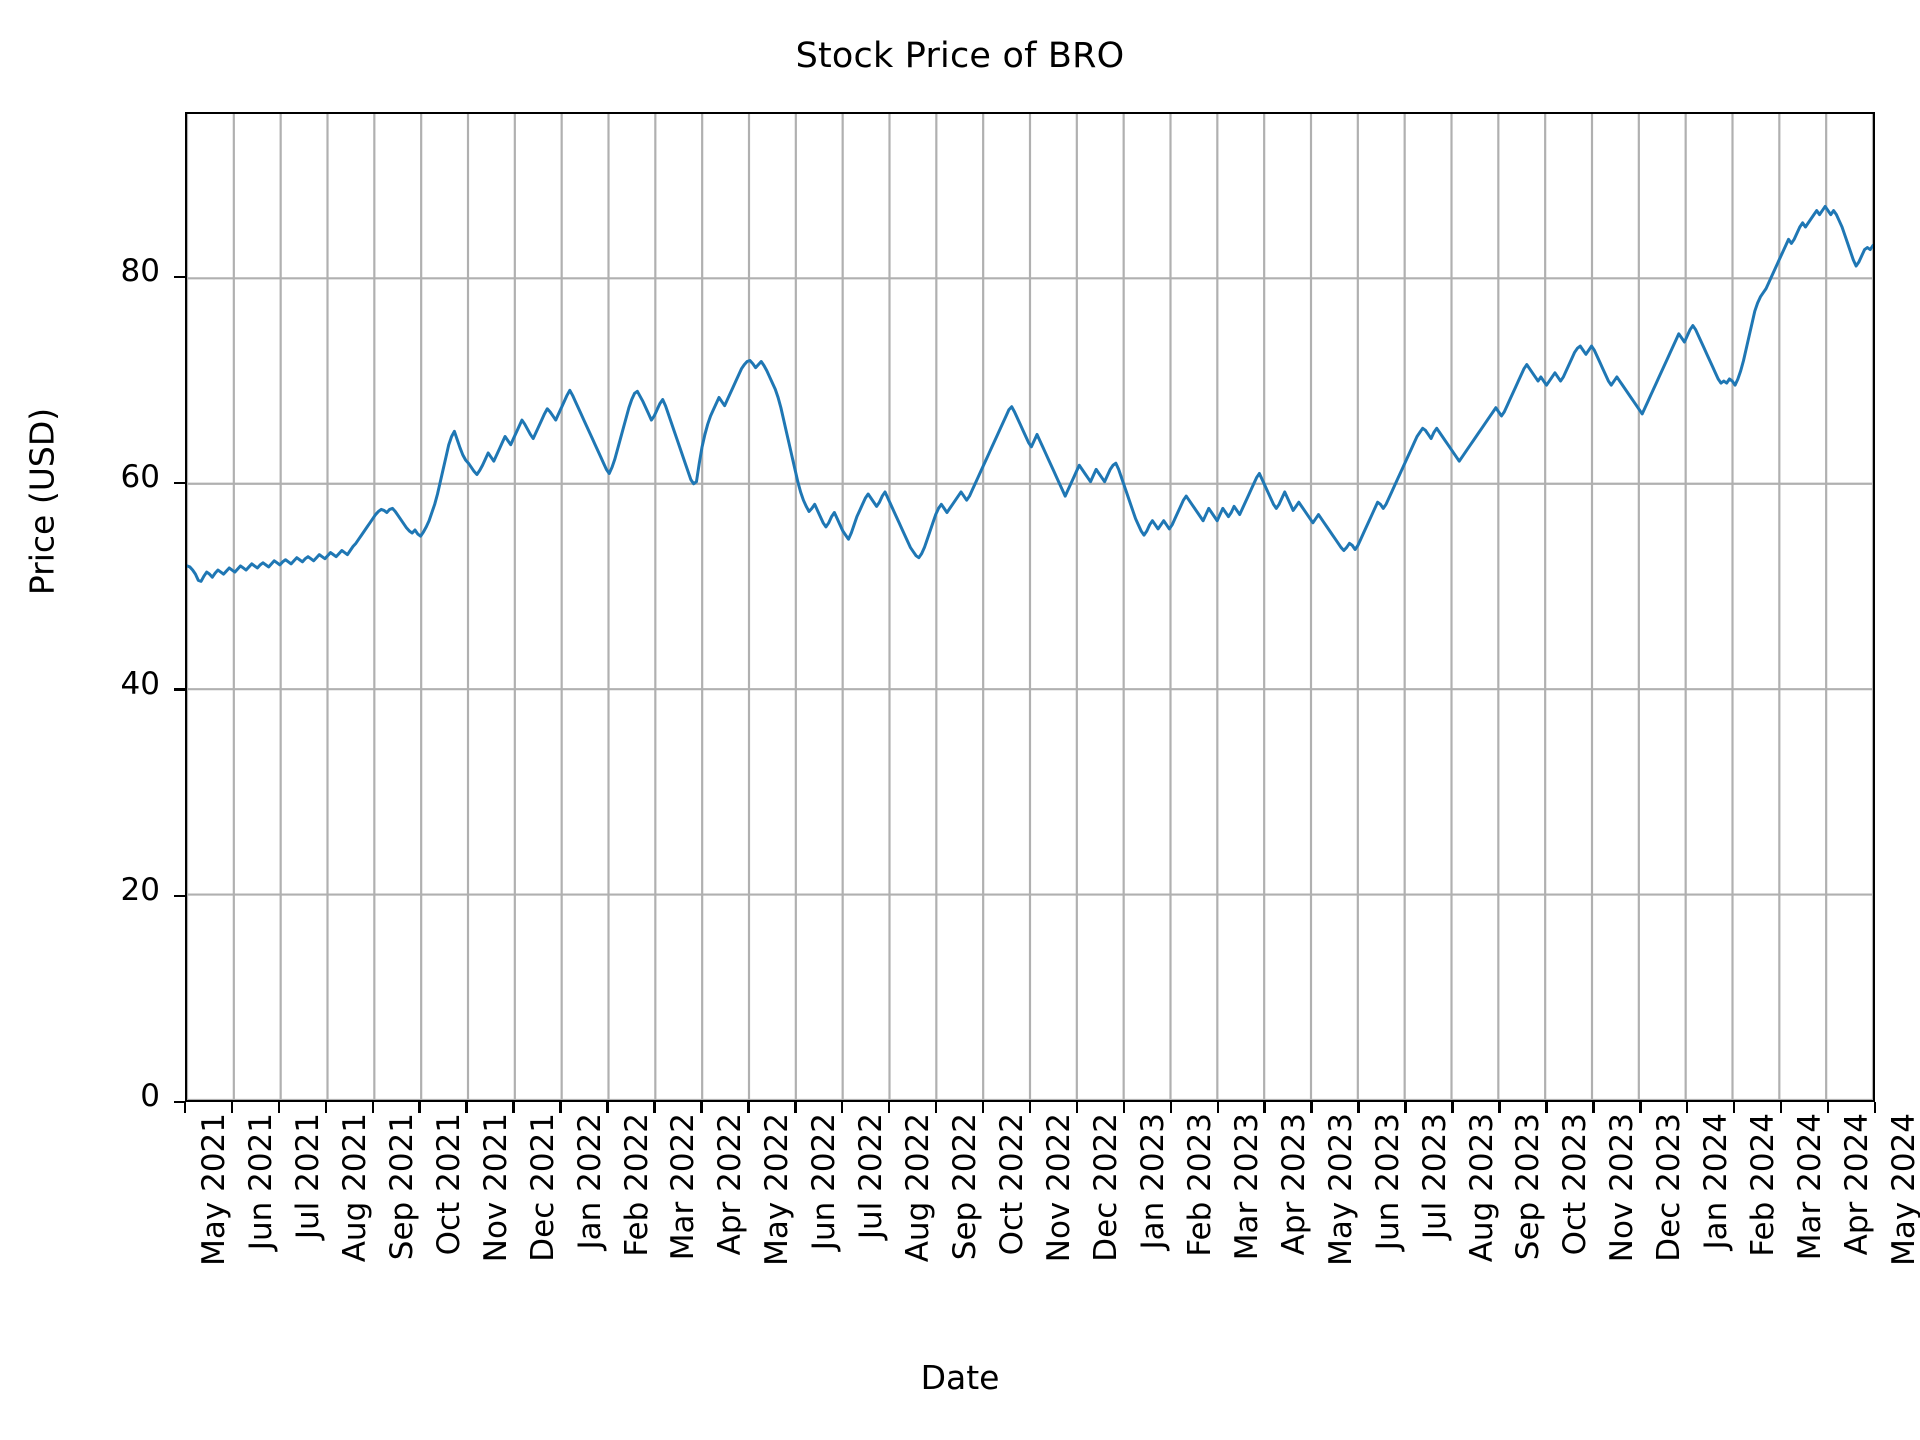 The image size is (1920, 1440). What do you see at coordinates (307, 1176) in the screenshot?
I see `x-tick-label: Jul 2021` at bounding box center [307, 1176].